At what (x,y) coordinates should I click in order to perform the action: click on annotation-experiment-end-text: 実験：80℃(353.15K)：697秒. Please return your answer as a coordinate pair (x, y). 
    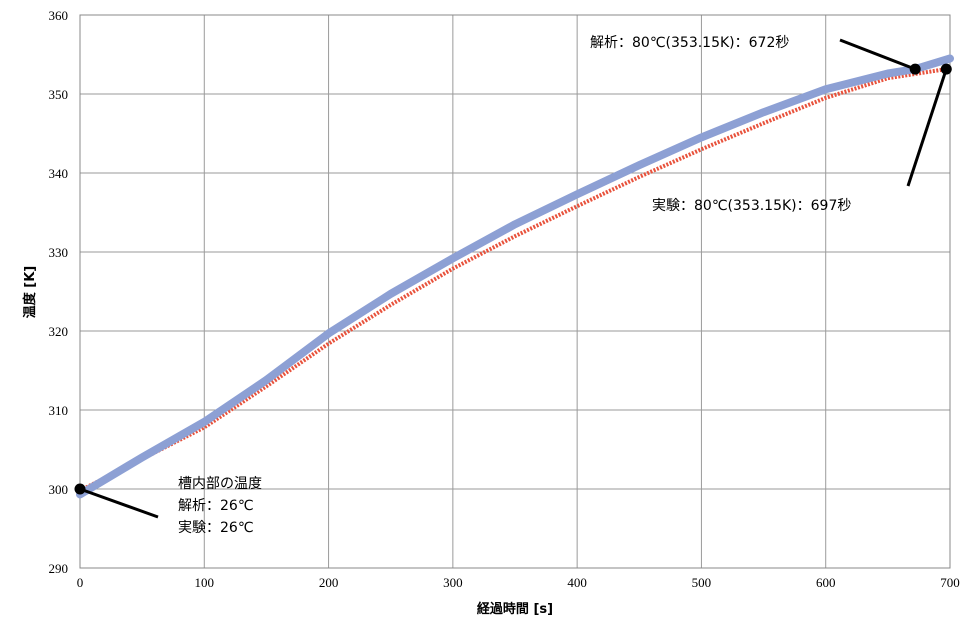
    Looking at the image, I should click on (751, 206).